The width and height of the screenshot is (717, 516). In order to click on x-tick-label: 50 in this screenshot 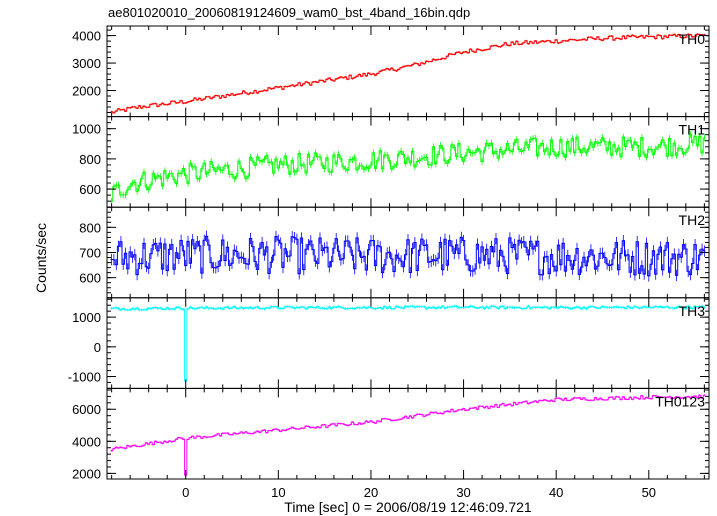, I will do `click(649, 492)`.